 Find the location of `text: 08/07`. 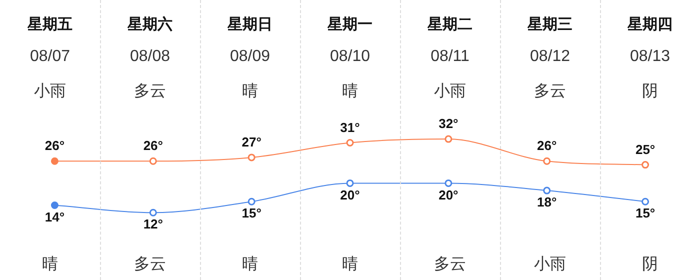

text: 08/07 is located at coordinates (50, 57).